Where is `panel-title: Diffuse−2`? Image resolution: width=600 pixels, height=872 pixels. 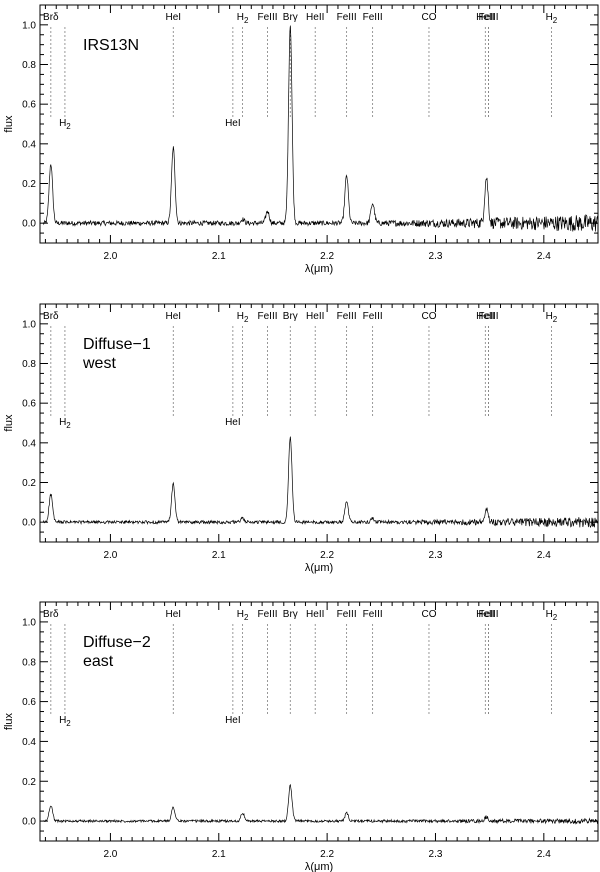
panel-title: Diffuse−2 is located at coordinates (117, 642).